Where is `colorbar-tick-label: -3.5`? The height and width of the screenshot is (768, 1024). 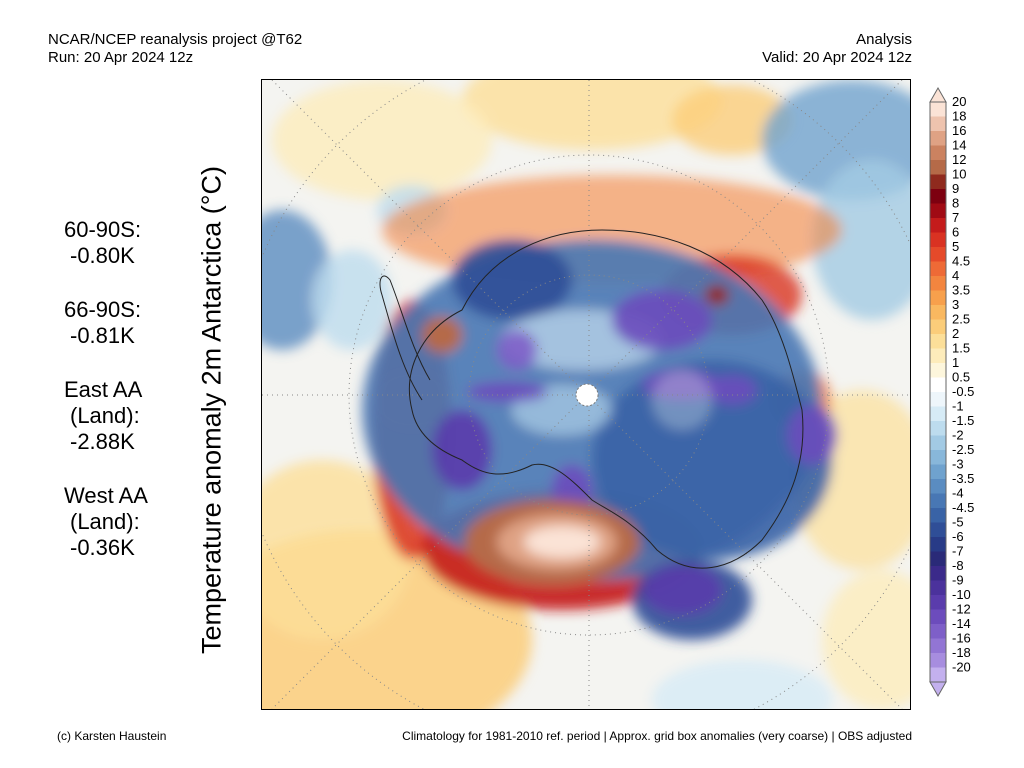
colorbar-tick-label: -3.5 is located at coordinates (963, 478).